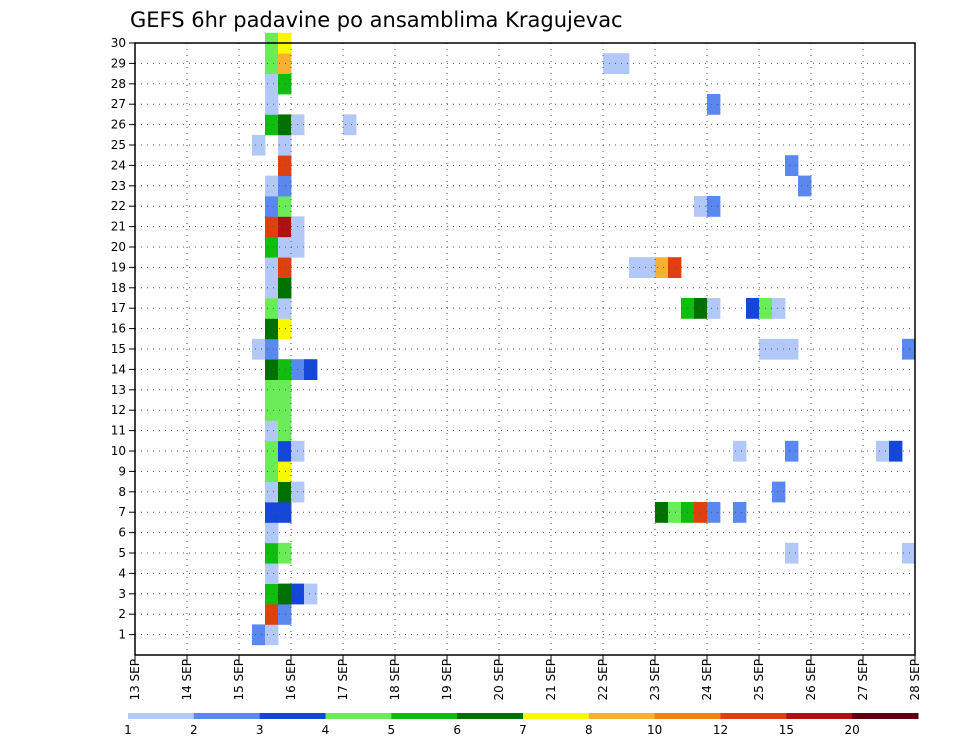 This screenshot has height=742, width=960. Describe the element at coordinates (392, 730) in the screenshot. I see `legend-label: 5` at that location.